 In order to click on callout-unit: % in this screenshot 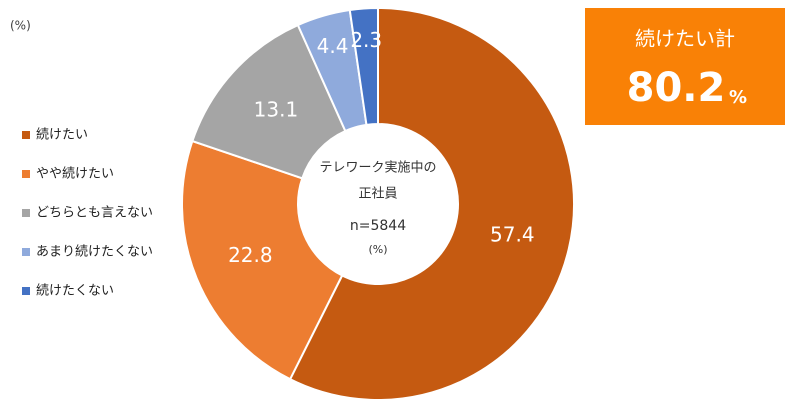, I will do `click(738, 97)`.